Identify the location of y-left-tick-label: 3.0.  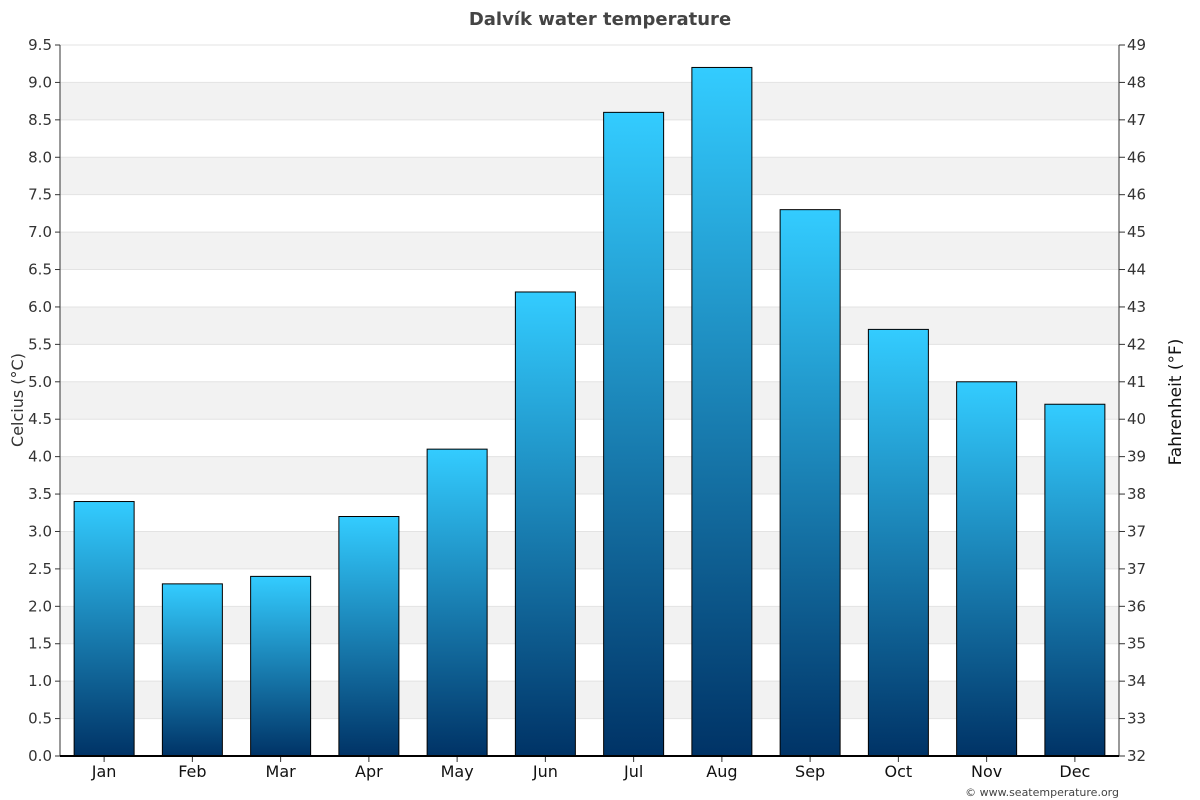
(40, 531).